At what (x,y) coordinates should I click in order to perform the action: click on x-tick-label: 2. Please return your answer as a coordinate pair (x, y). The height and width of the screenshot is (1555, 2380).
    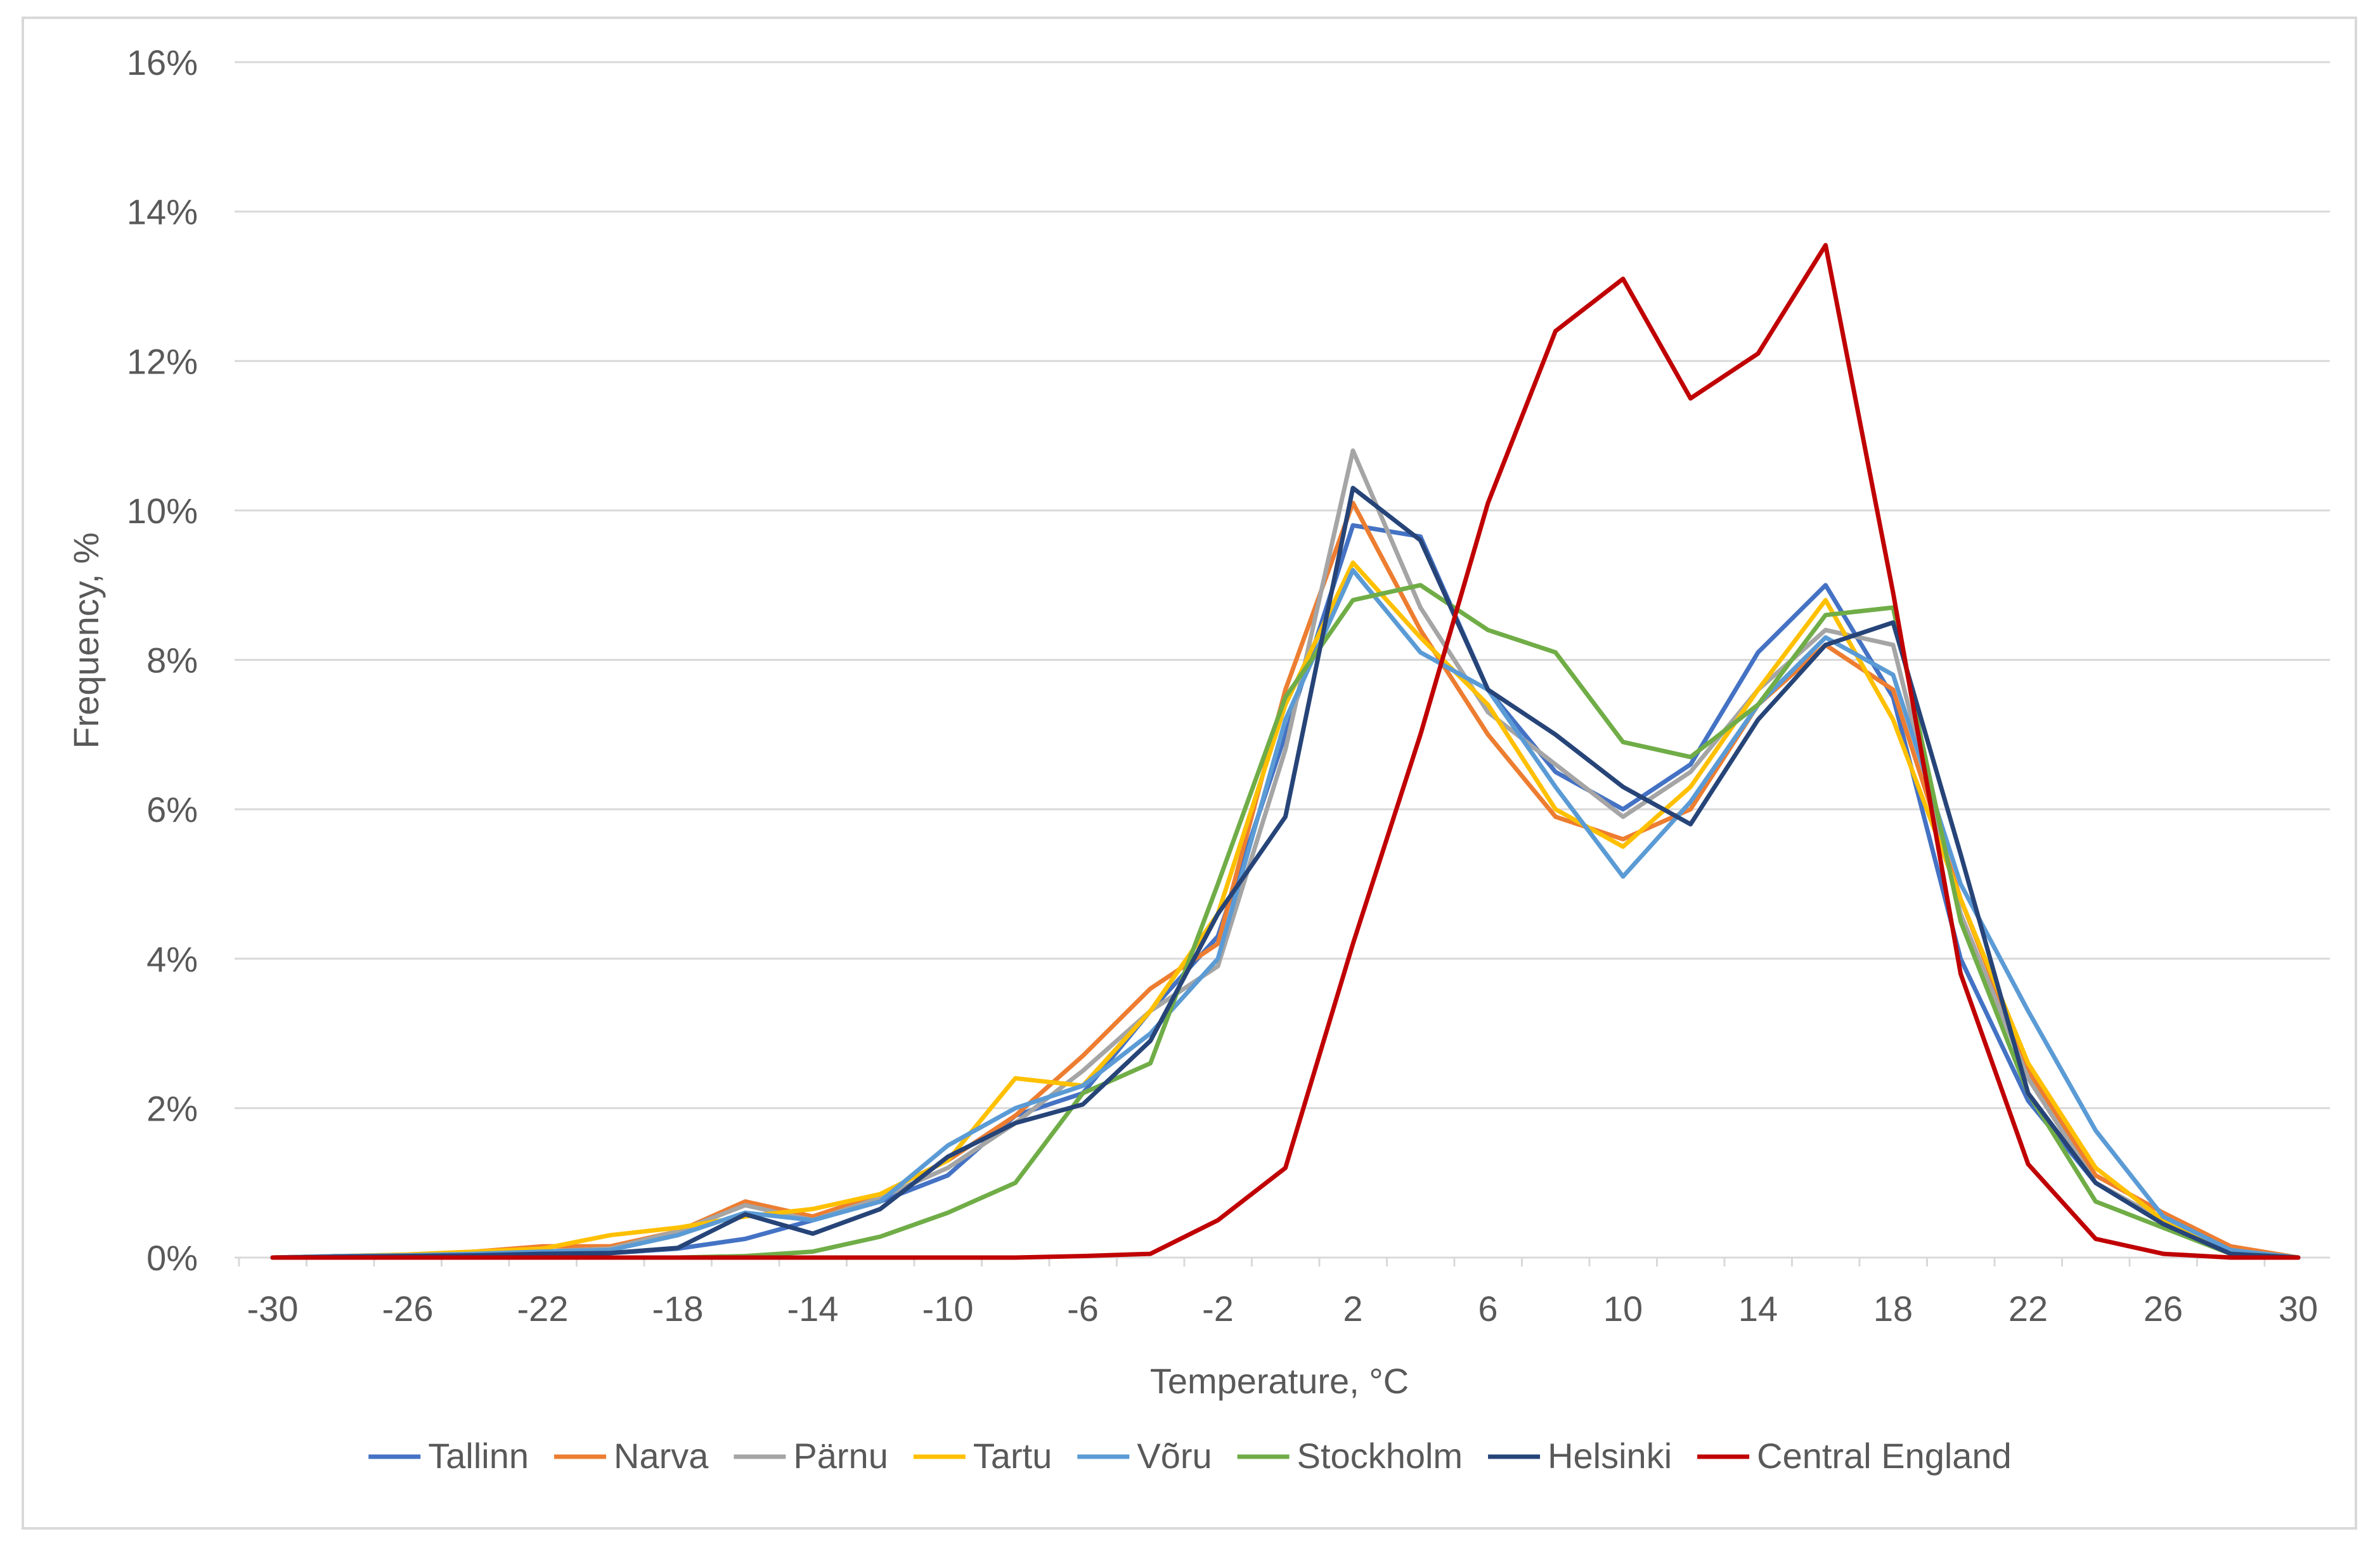
    Looking at the image, I should click on (1352, 1309).